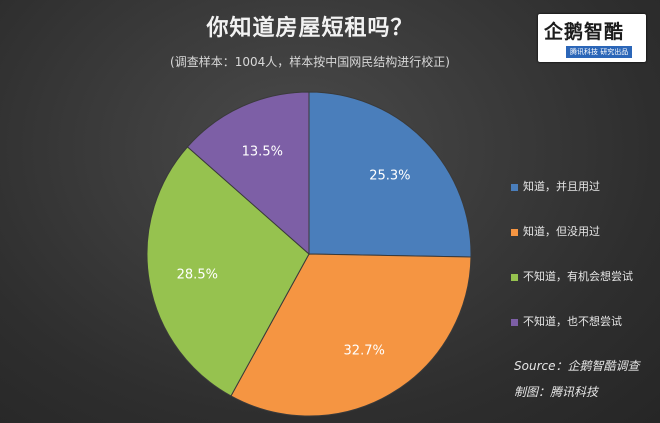 The width and height of the screenshot is (660, 423). What do you see at coordinates (561, 231) in the screenshot?
I see `legend-label: 知道，但没用过` at bounding box center [561, 231].